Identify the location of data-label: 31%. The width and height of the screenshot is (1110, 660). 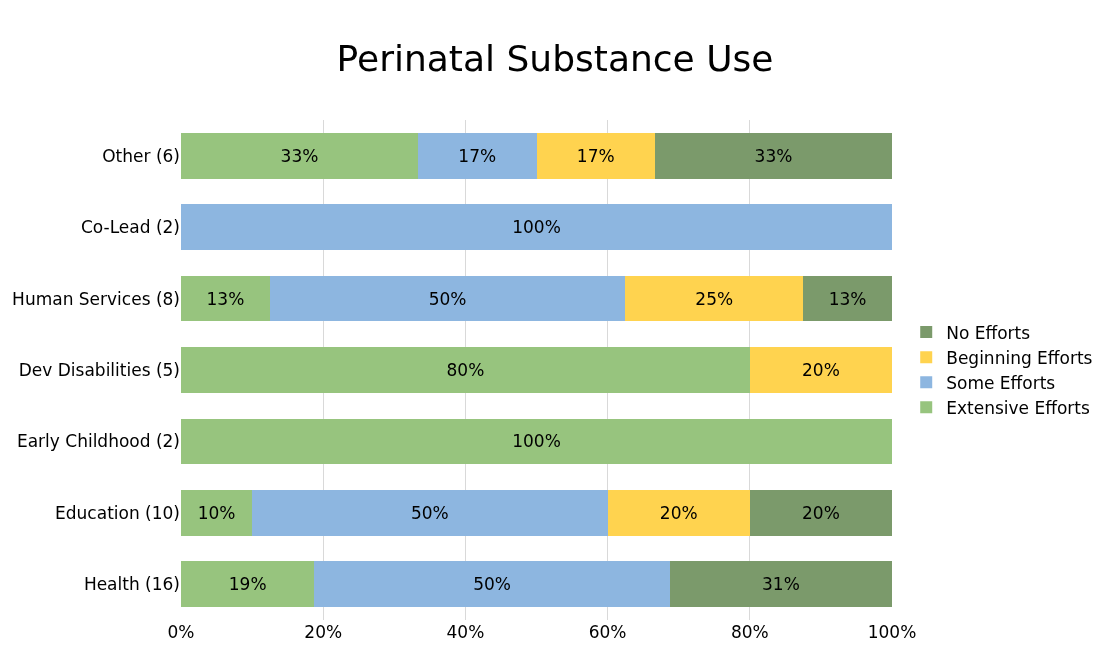
(781, 584).